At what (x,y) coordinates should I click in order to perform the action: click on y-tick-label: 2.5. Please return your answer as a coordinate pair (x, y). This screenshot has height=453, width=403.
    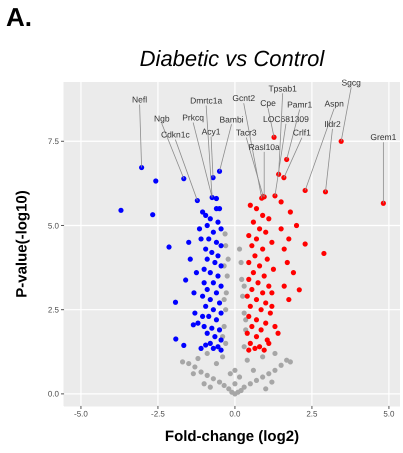
    Looking at the image, I should click on (54, 310).